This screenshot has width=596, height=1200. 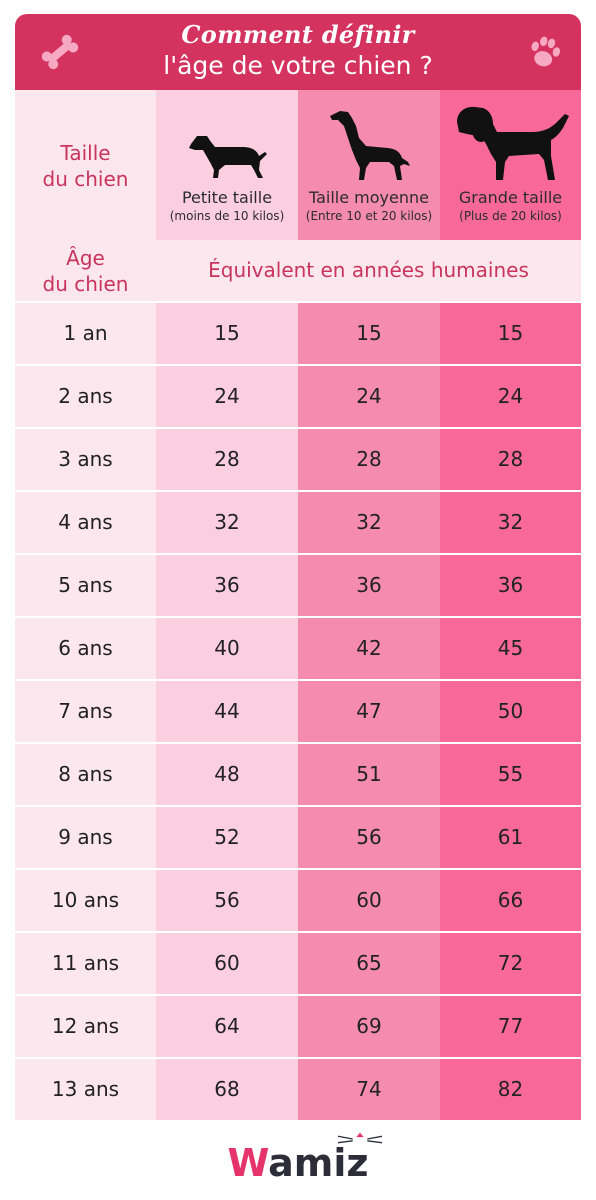 I want to click on large-value-cell: 55, so click(x=510, y=774).